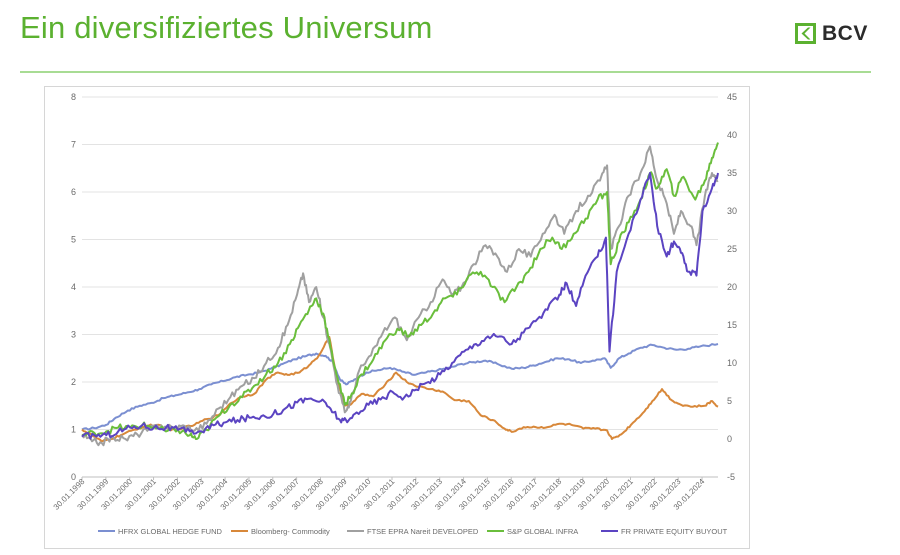 The image size is (900, 555). What do you see at coordinates (445, 72) in the screenshot?
I see `title-divider` at bounding box center [445, 72].